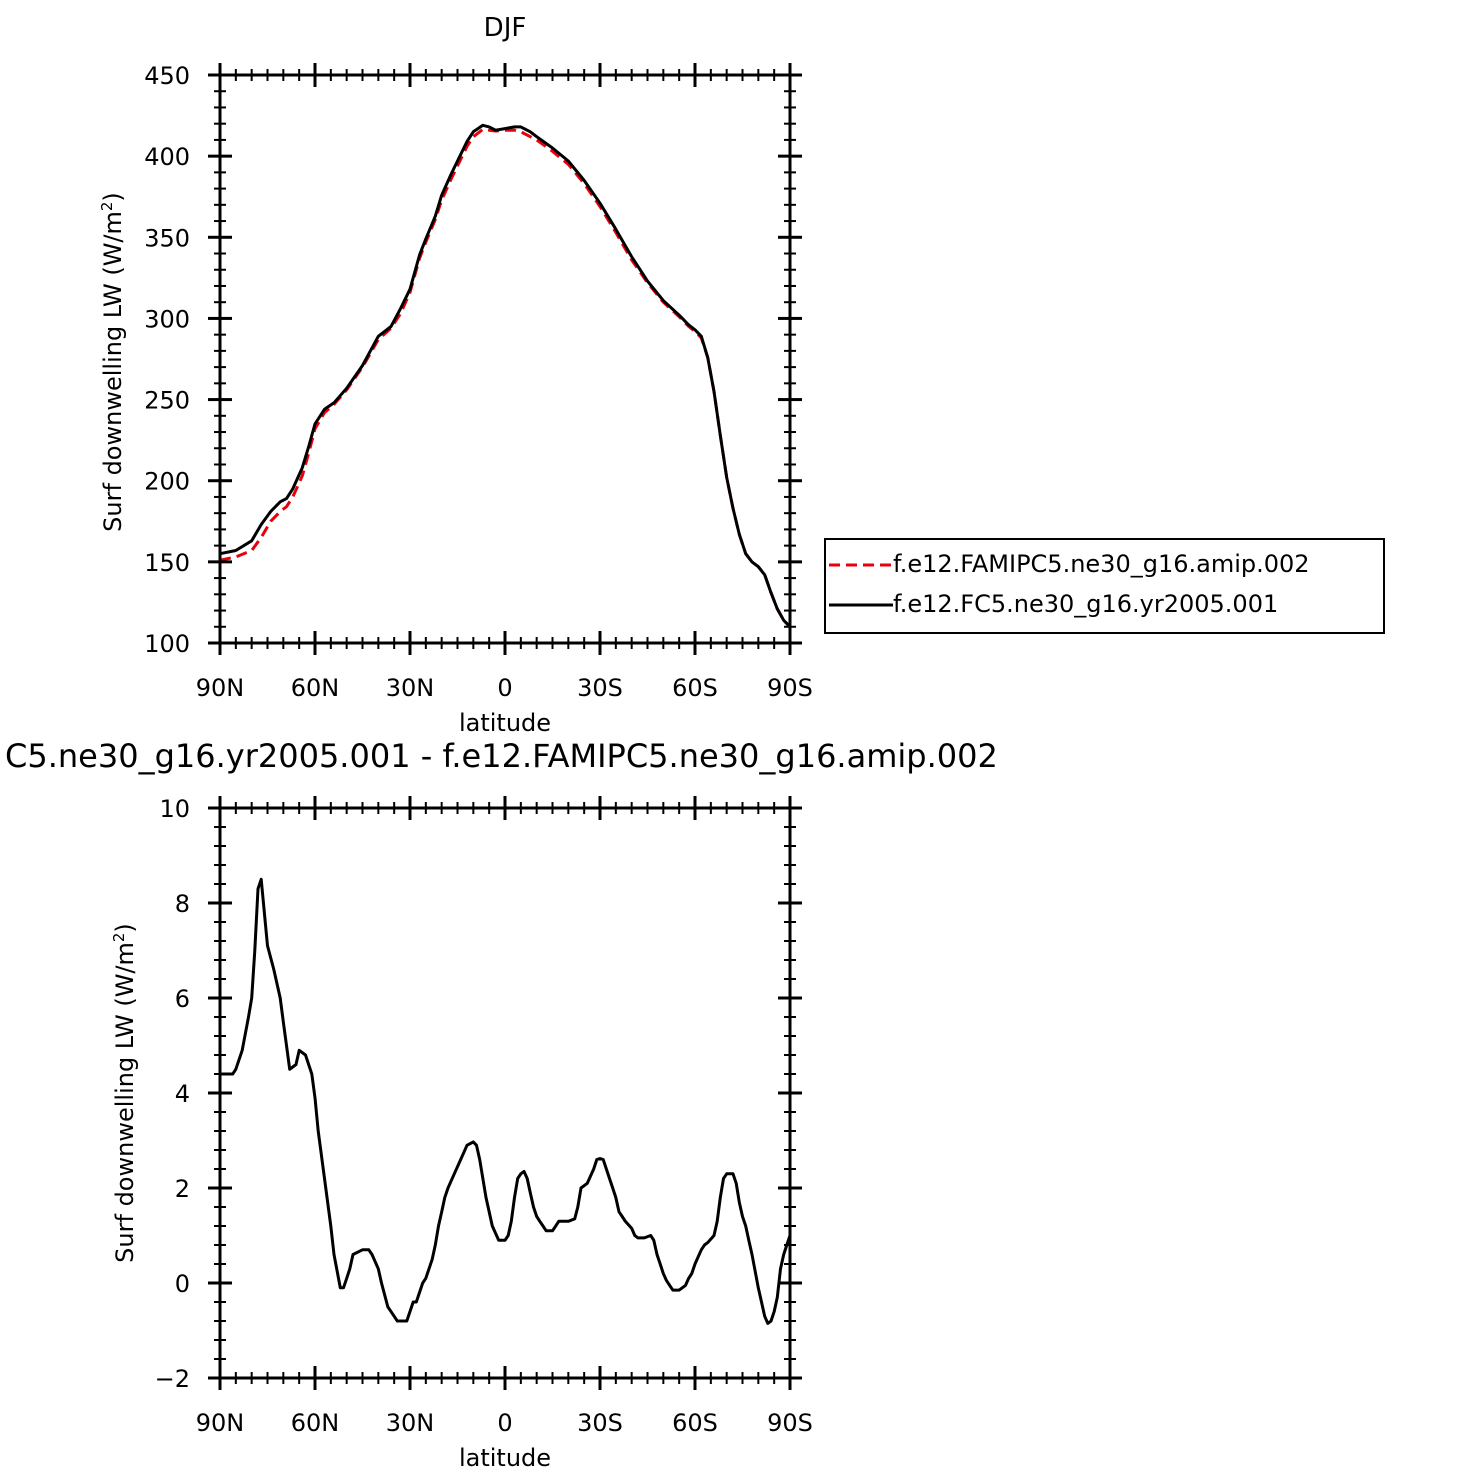 The image size is (1480, 1480). Describe the element at coordinates (505, 1458) in the screenshot. I see `bottom-chart-x-axis-label: latitude` at that location.